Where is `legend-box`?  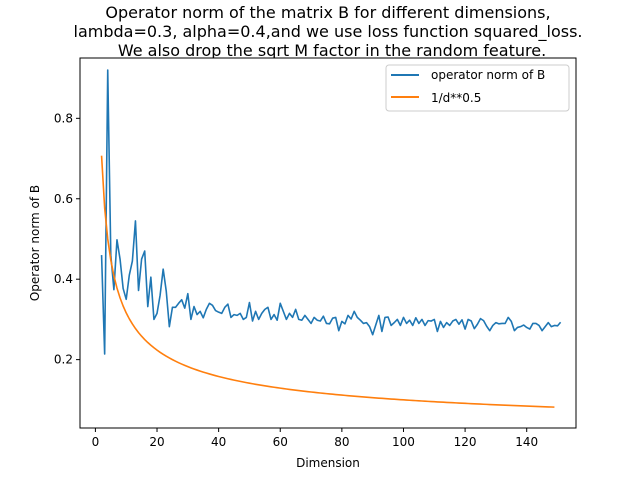 legend-box is located at coordinates (477, 88).